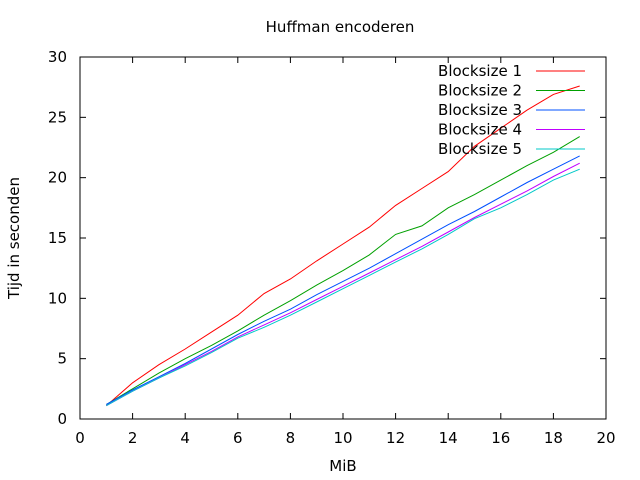 The height and width of the screenshot is (480, 640). What do you see at coordinates (340, 27) in the screenshot?
I see `chart-title: Huffman encoderen` at bounding box center [340, 27].